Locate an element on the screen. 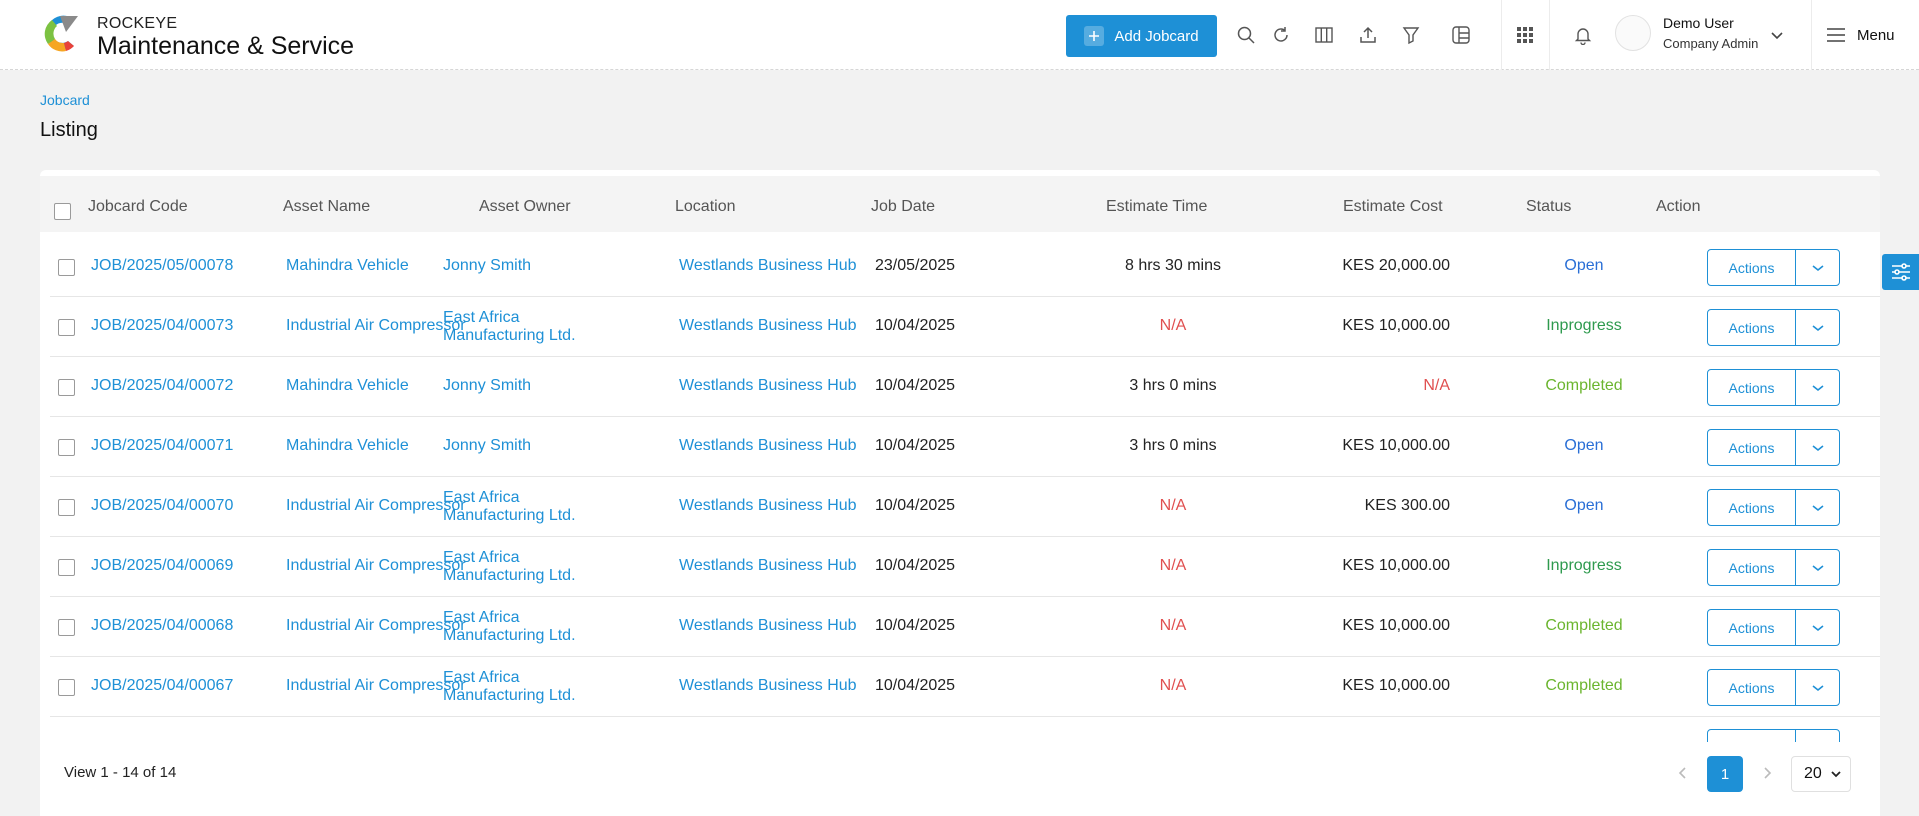  add-jobcard-button: Add Jobcard is located at coordinates (1141, 36).